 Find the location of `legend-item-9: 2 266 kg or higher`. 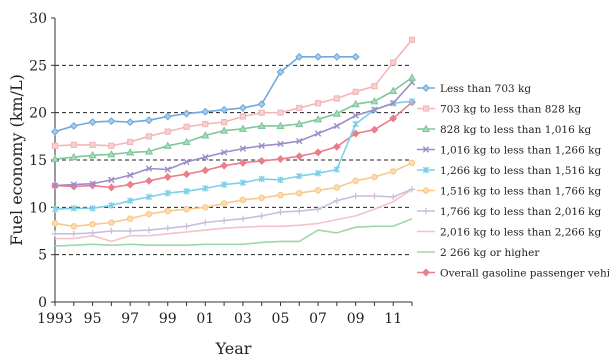

legend-item-9: 2 266 kg or higher is located at coordinates (478, 253).